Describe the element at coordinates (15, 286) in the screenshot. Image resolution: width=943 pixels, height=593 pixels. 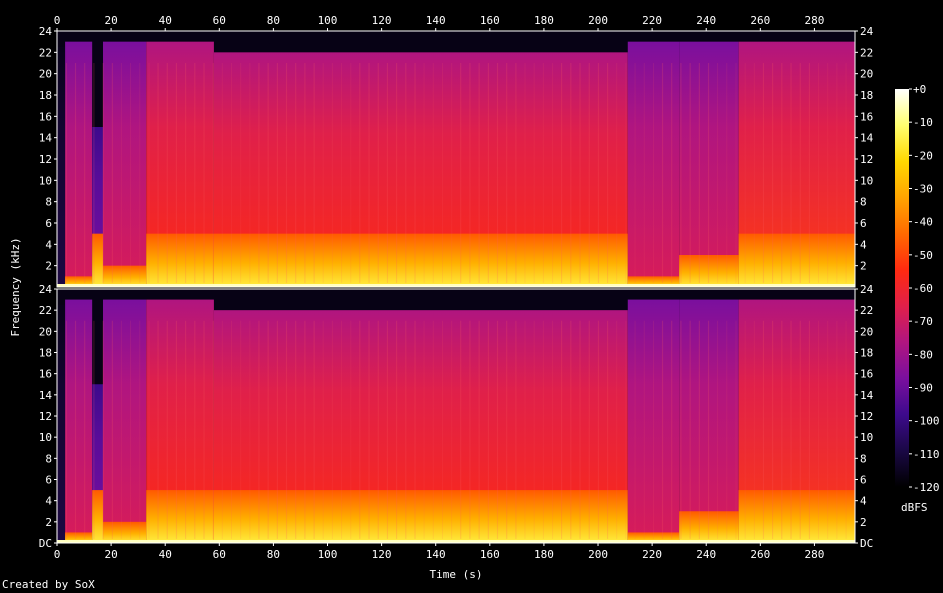
I see `y-axis-label: Frequency (kHz)` at that location.